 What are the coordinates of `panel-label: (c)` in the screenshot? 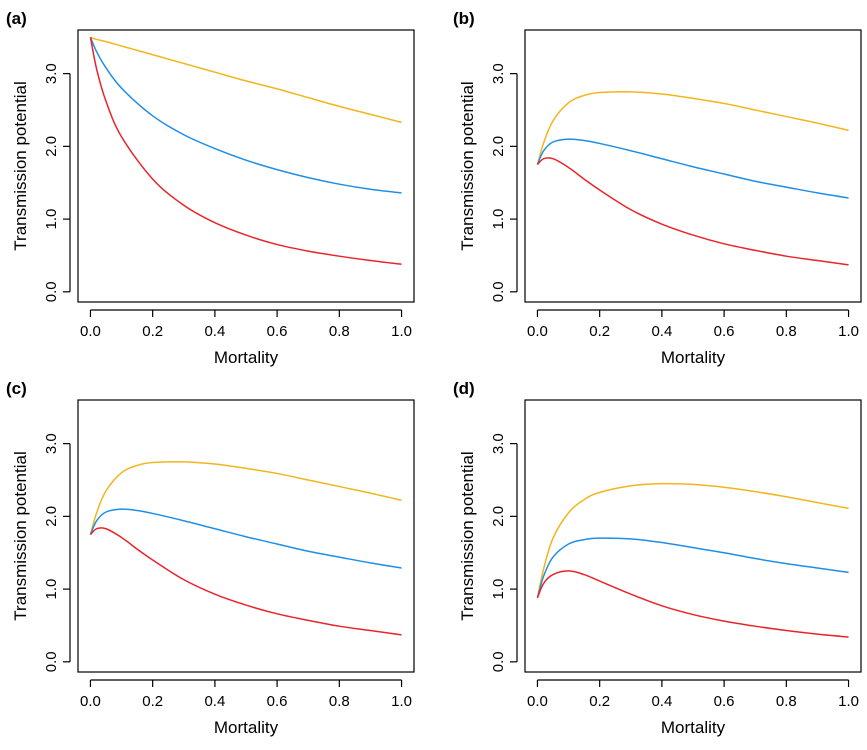 It's located at (16, 388).